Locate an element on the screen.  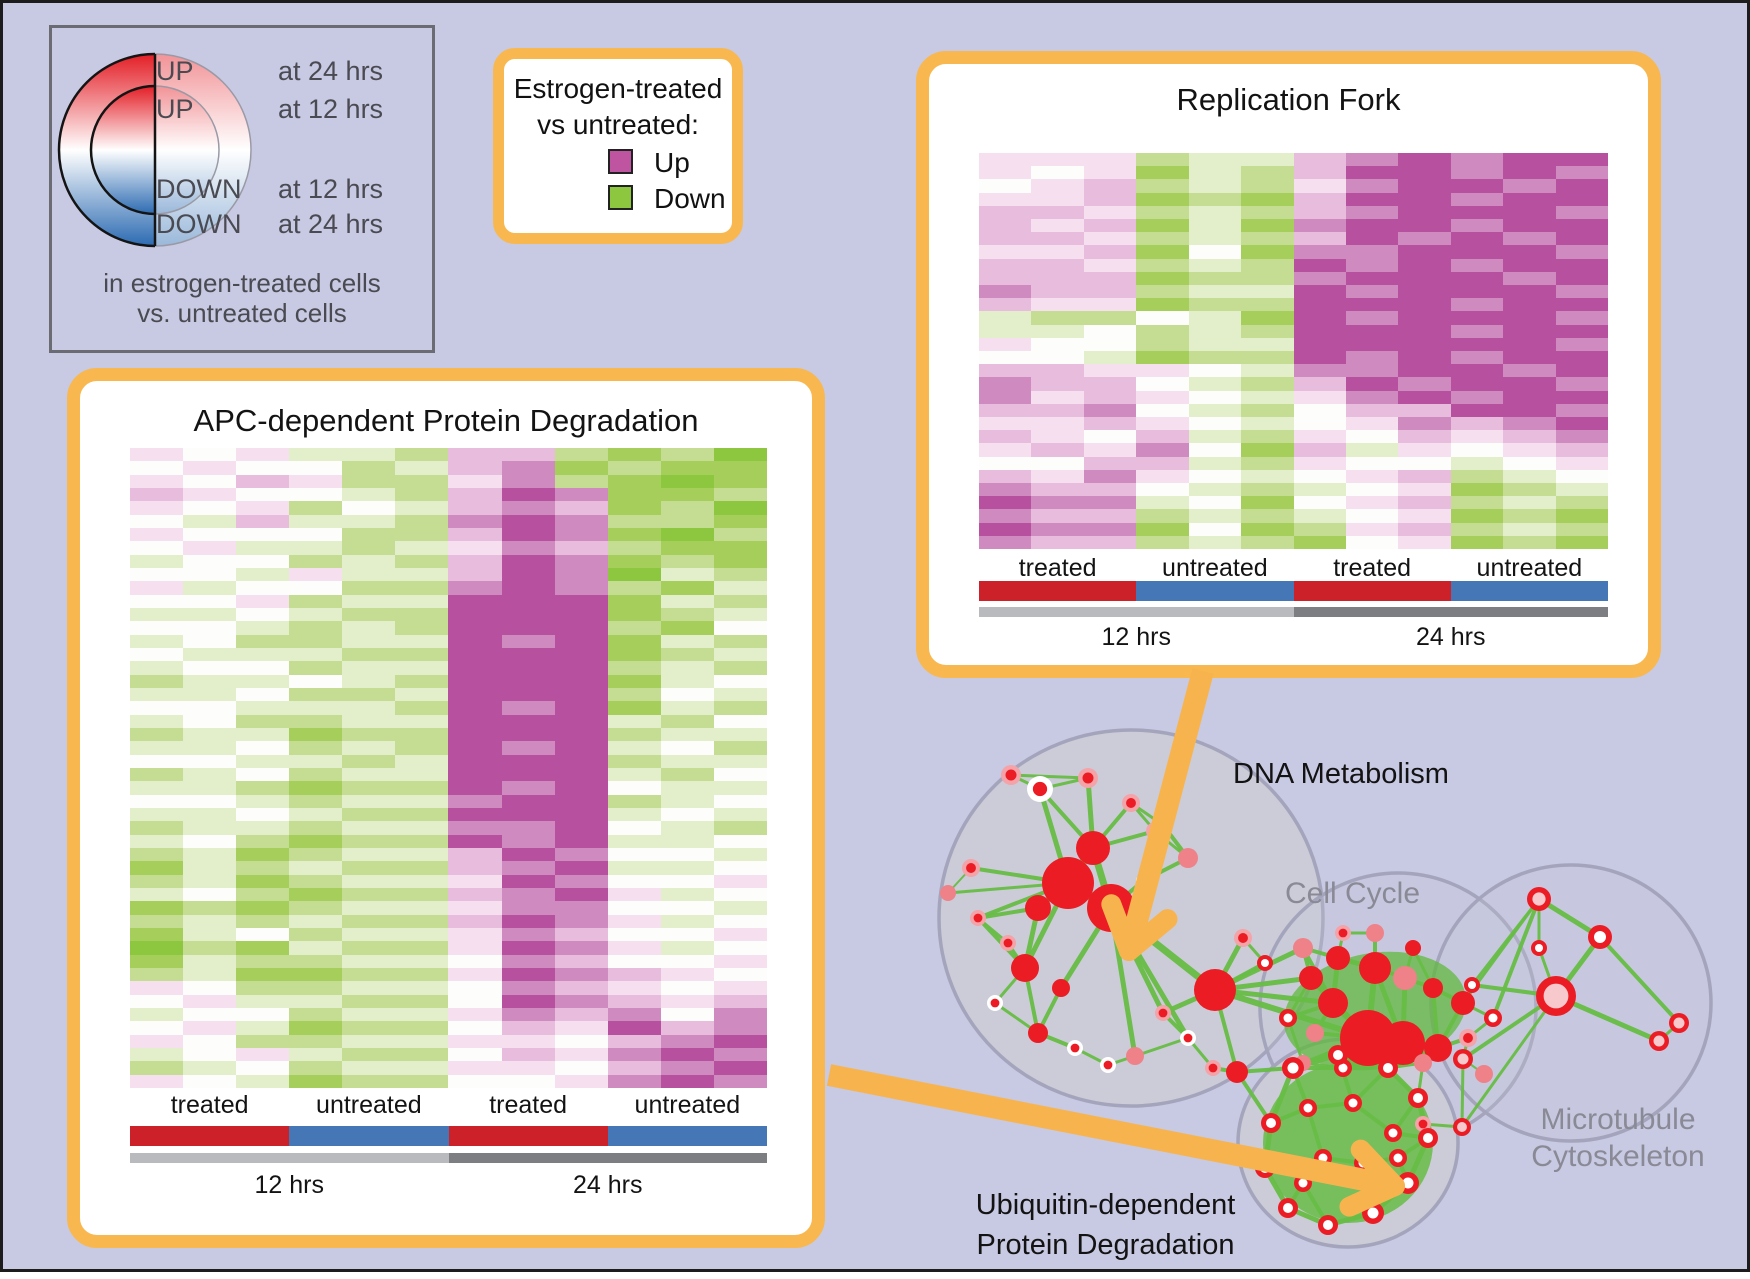
apc-treatment-colorbar is located at coordinates (448, 1136).